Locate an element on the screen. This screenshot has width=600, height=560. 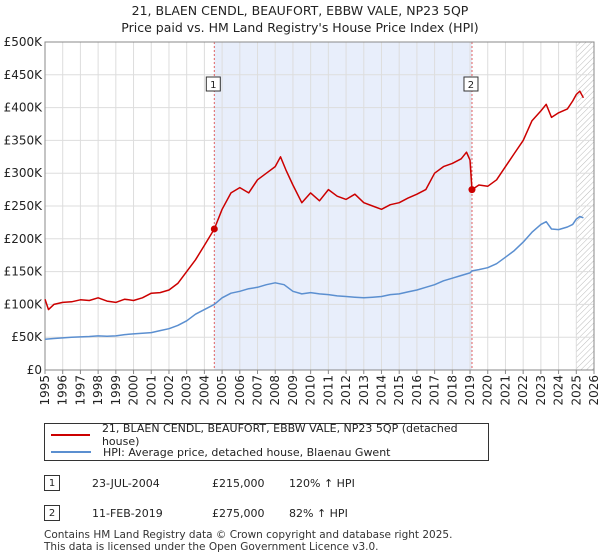
x-tick-label: 2012 is located at coordinates (346, 390).